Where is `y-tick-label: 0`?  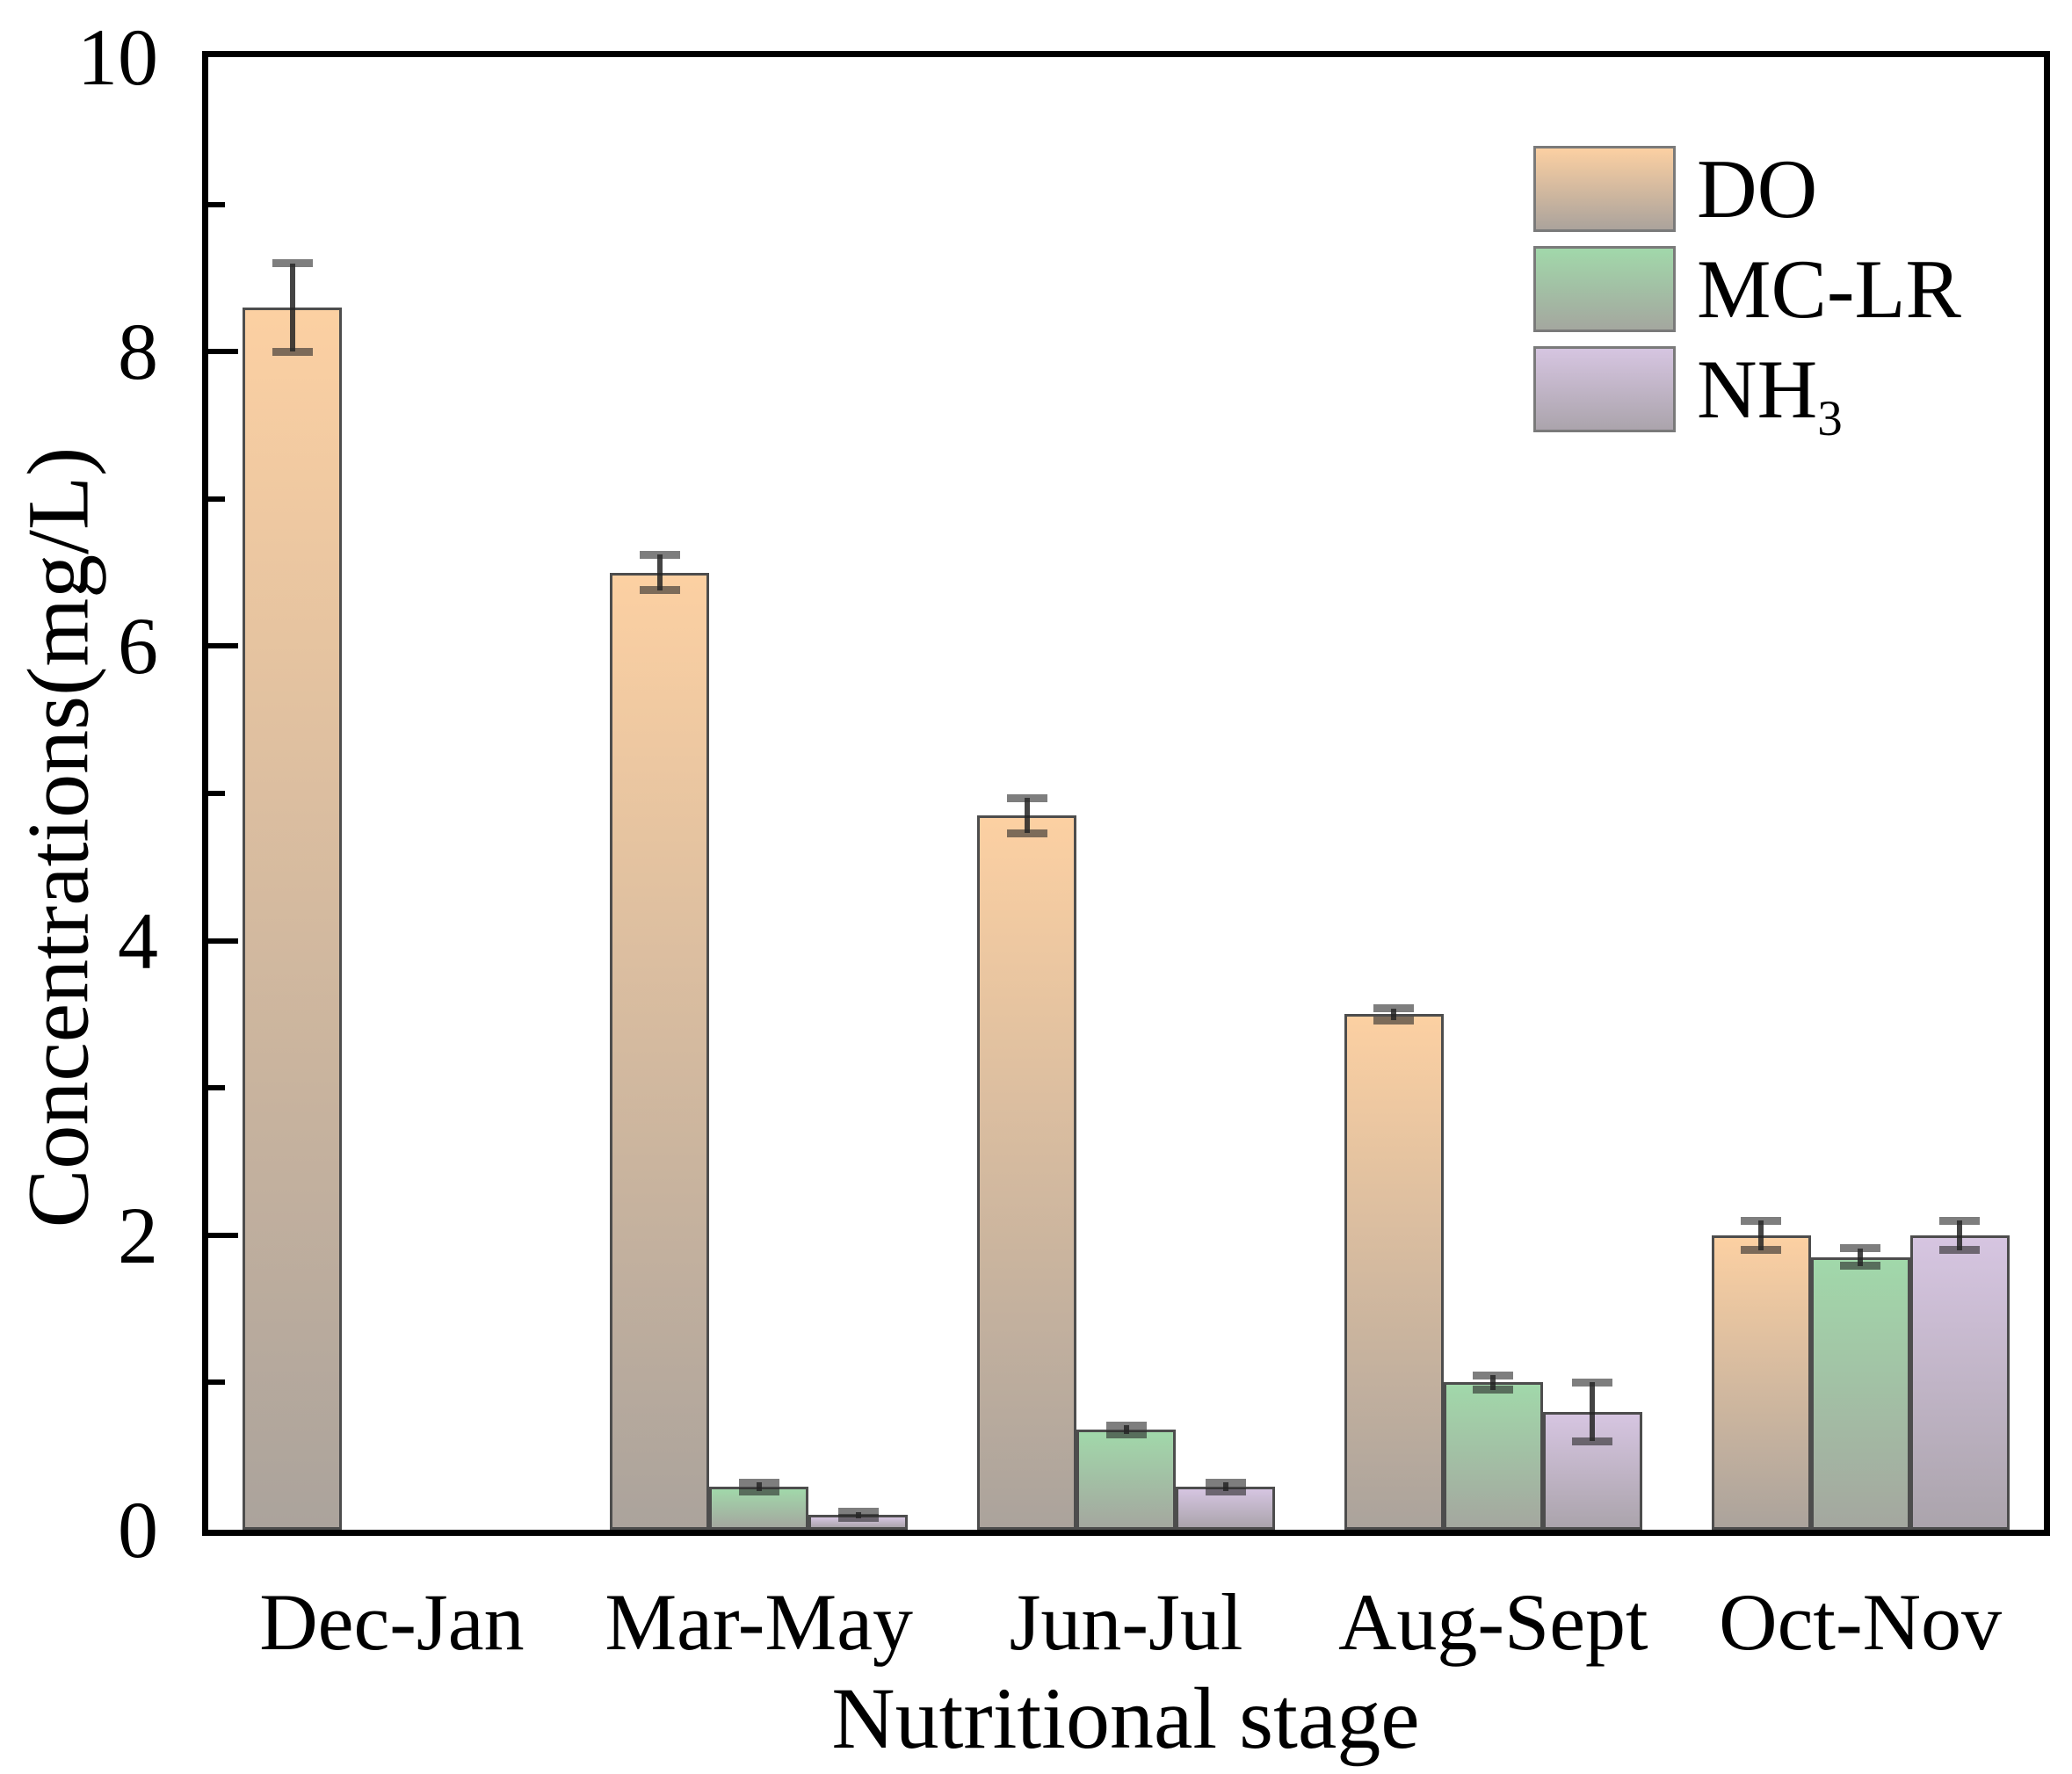 y-tick-label: 0 is located at coordinates (138, 1530).